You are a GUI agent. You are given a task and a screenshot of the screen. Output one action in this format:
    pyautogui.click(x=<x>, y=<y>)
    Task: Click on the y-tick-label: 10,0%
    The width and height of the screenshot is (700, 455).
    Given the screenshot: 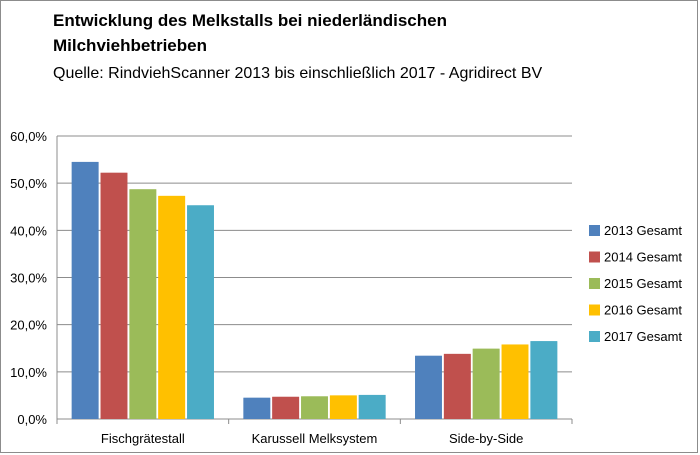 What is the action you would take?
    pyautogui.click(x=28, y=372)
    